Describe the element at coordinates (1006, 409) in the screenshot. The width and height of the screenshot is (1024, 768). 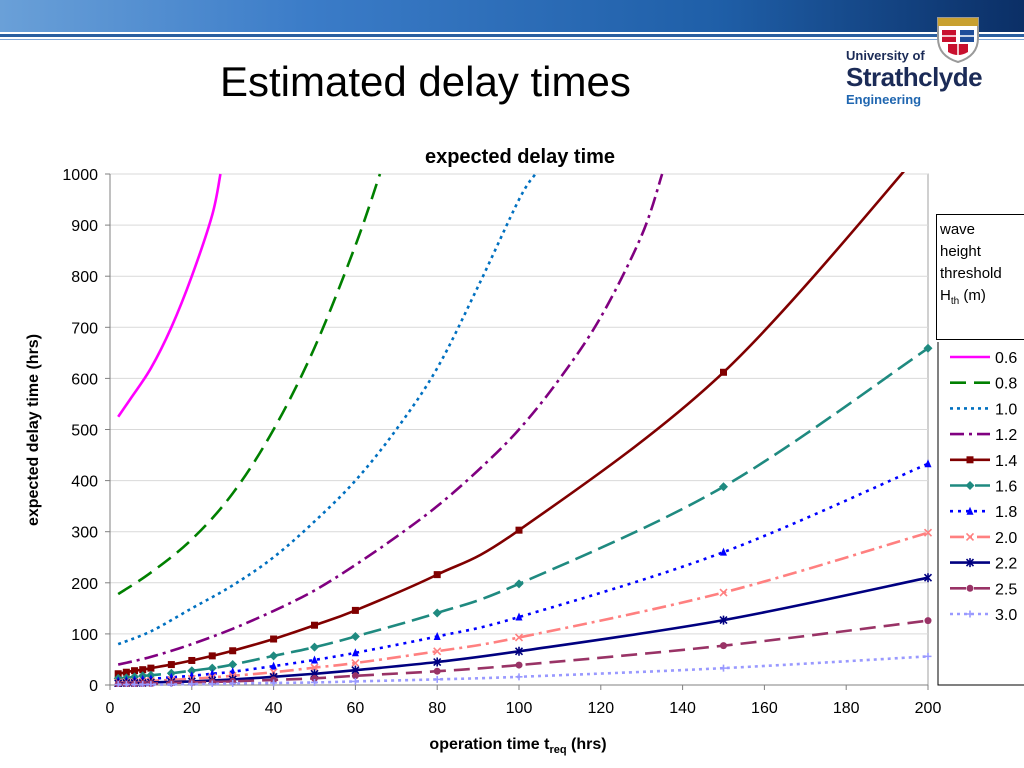
I see `legend-label: 1.0` at that location.